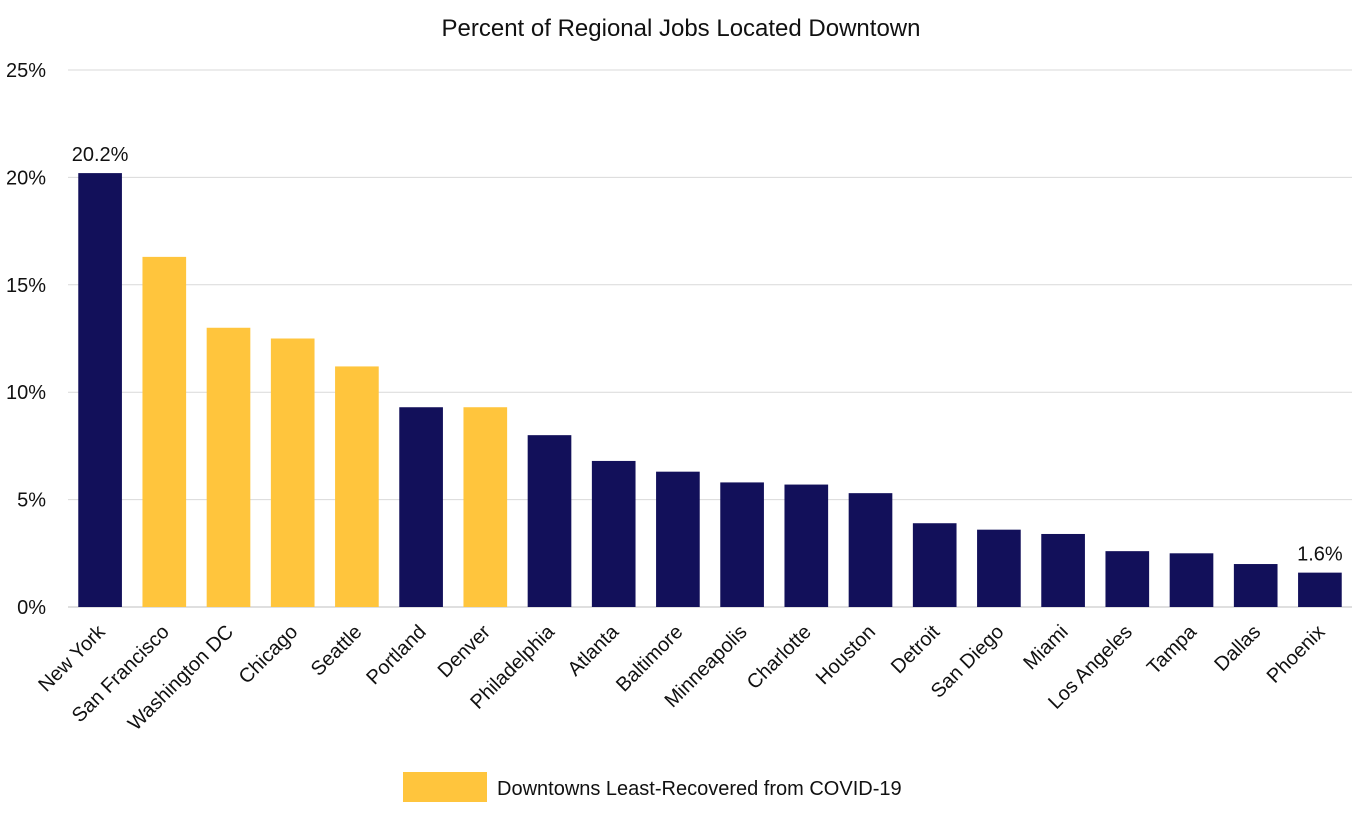  Describe the element at coordinates (1172, 649) in the screenshot. I see `x-tick-label: Tampa` at that location.